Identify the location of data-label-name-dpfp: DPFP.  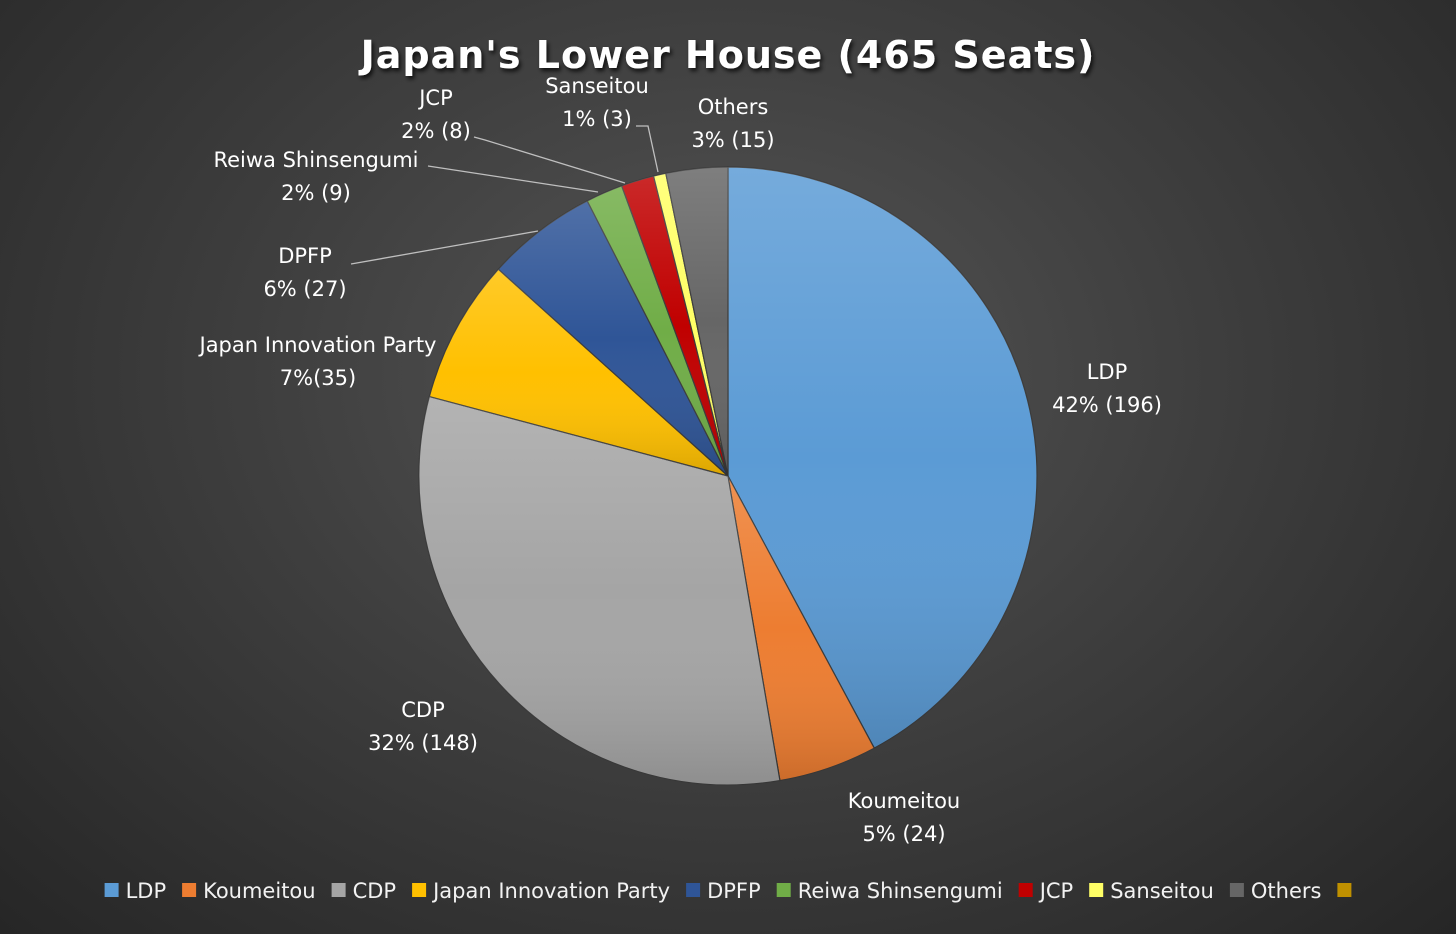
(305, 256).